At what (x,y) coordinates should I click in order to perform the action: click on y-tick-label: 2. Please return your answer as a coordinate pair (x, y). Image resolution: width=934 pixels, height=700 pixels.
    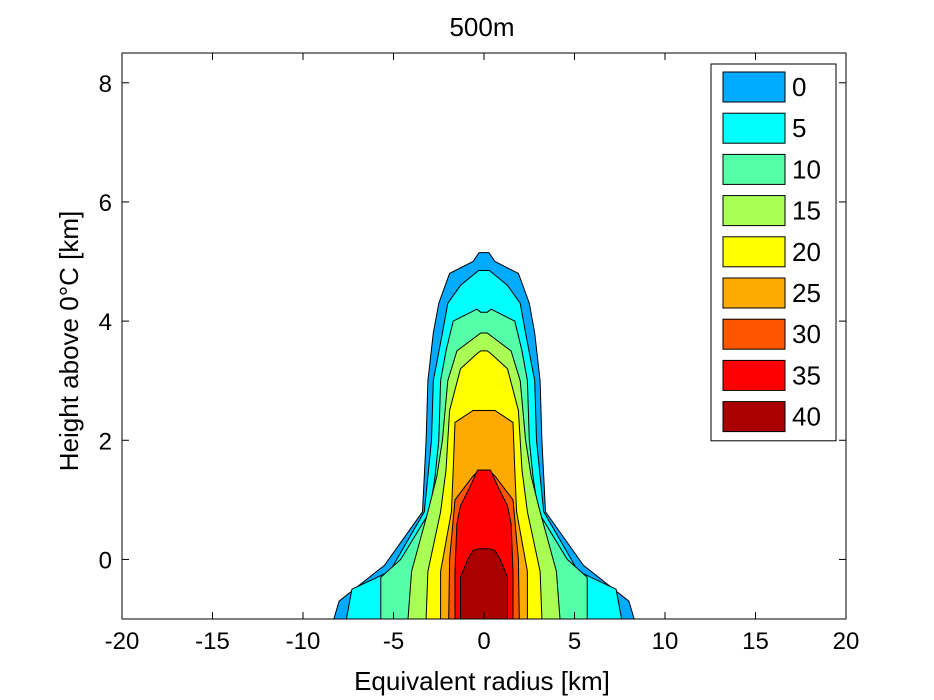
    Looking at the image, I should click on (105, 441).